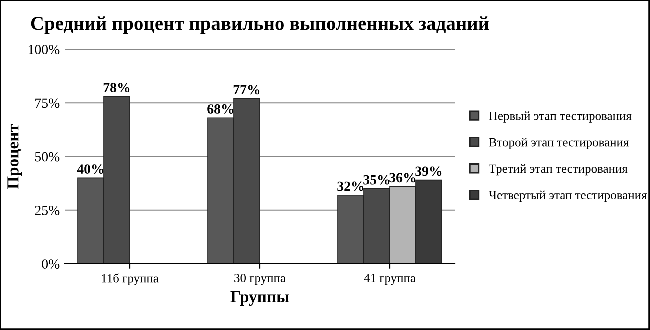 The width and height of the screenshot is (650, 330). I want to click on y-axis-title: Процент, so click(15, 157).